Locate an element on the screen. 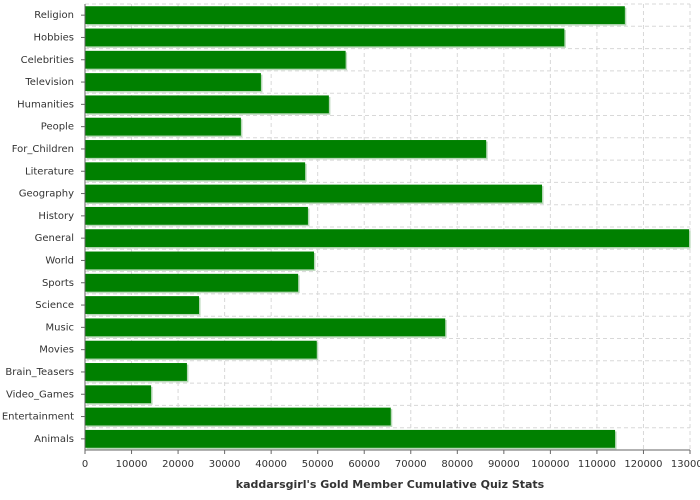  y-tick-label: Science is located at coordinates (54, 305).